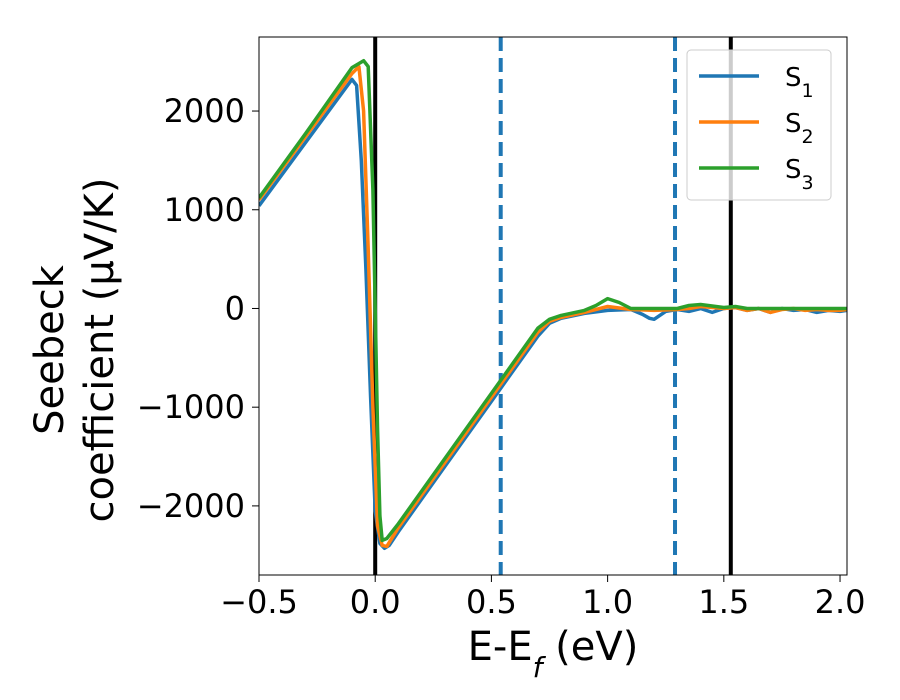  Describe the element at coordinates (100, 350) in the screenshot. I see `y-axis-title-line2: coefficient (μV/K)` at that location.